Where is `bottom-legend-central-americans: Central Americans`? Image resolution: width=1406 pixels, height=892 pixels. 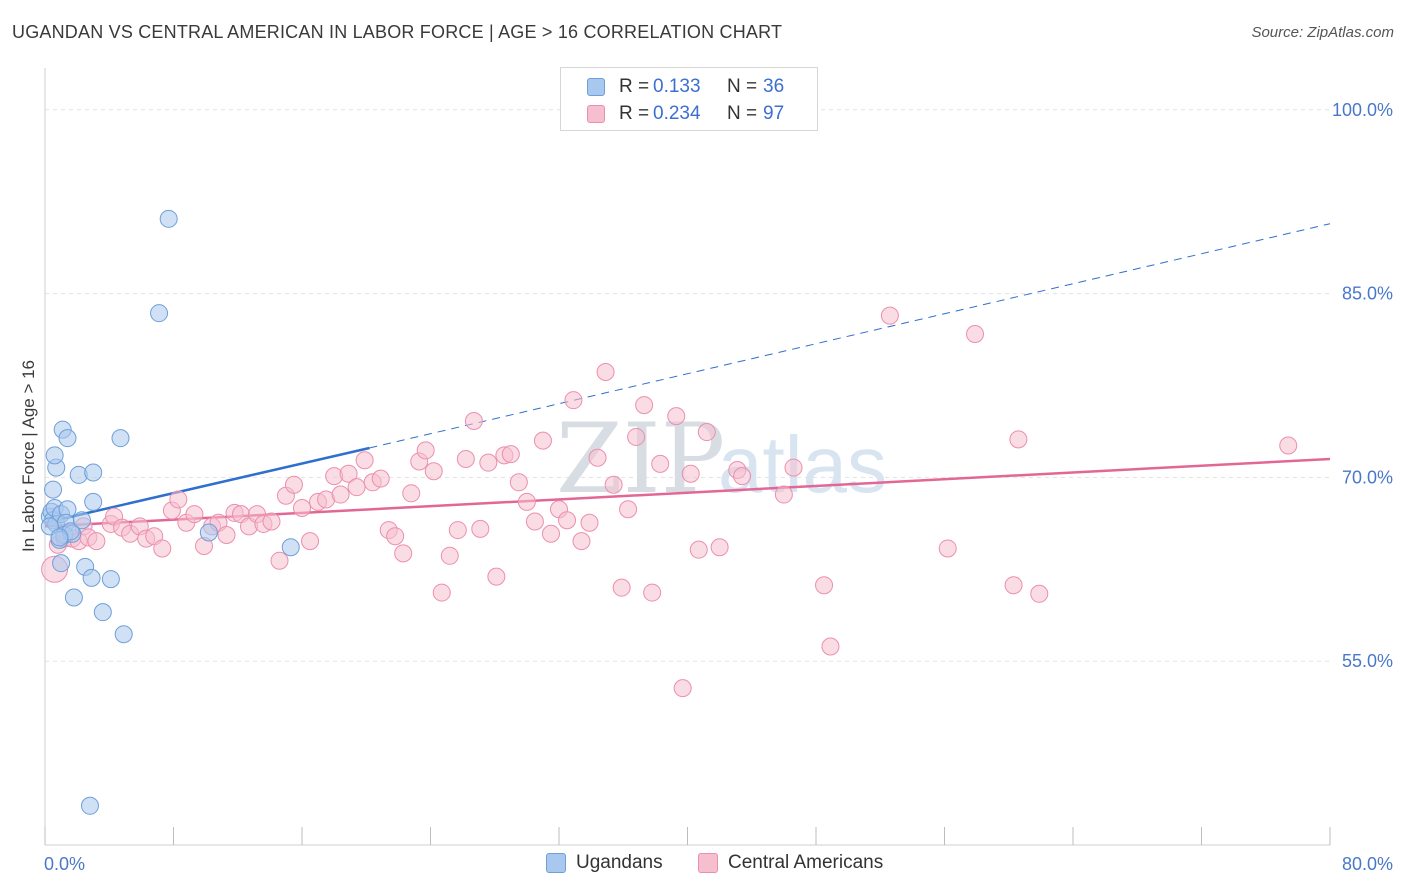 bottom-legend-central-americans: Central Americans is located at coordinates (790, 863).